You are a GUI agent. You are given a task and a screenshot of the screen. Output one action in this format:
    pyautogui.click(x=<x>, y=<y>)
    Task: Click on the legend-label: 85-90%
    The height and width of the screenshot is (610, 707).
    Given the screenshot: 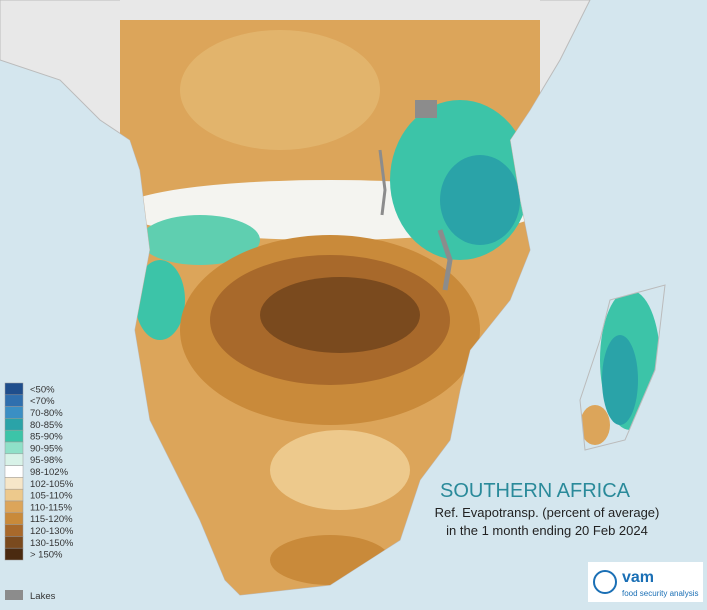 What is the action you would take?
    pyautogui.click(x=46, y=437)
    